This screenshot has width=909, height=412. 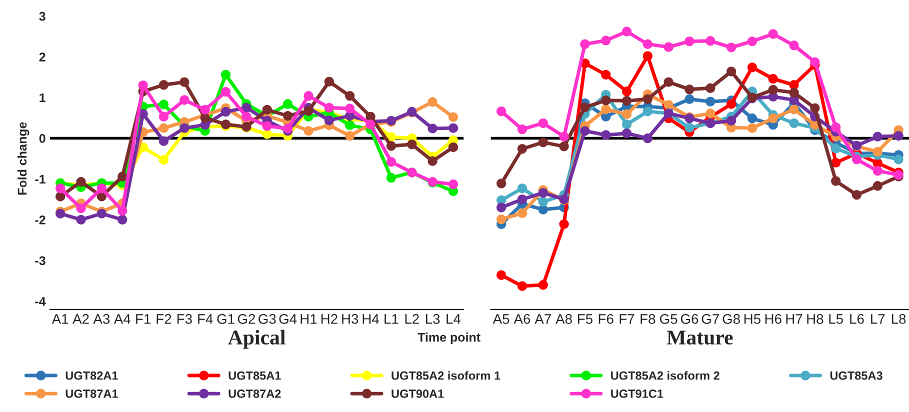 What do you see at coordinates (606, 319) in the screenshot?
I see `x-tick-label: F6` at bounding box center [606, 319].